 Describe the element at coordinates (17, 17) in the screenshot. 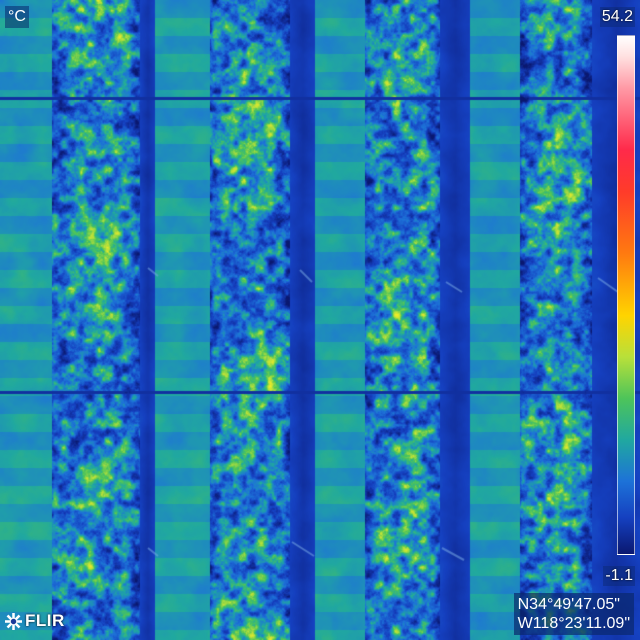

I see `temperature-unit-label: °C` at that location.